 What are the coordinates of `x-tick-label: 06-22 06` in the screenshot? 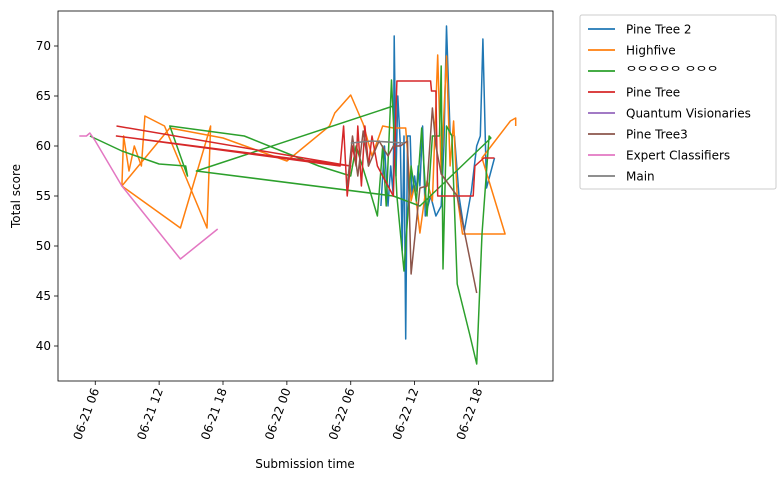 It's located at (342, 413).